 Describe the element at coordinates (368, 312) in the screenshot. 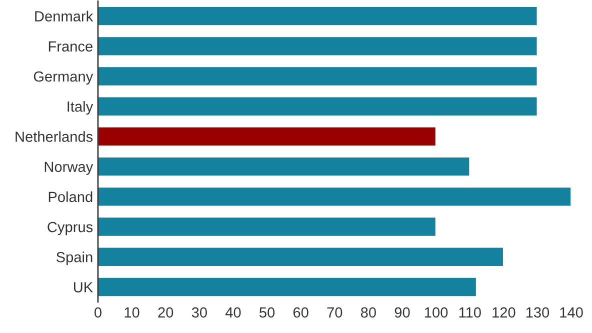

I see `x-tick-label: 80` at that location.